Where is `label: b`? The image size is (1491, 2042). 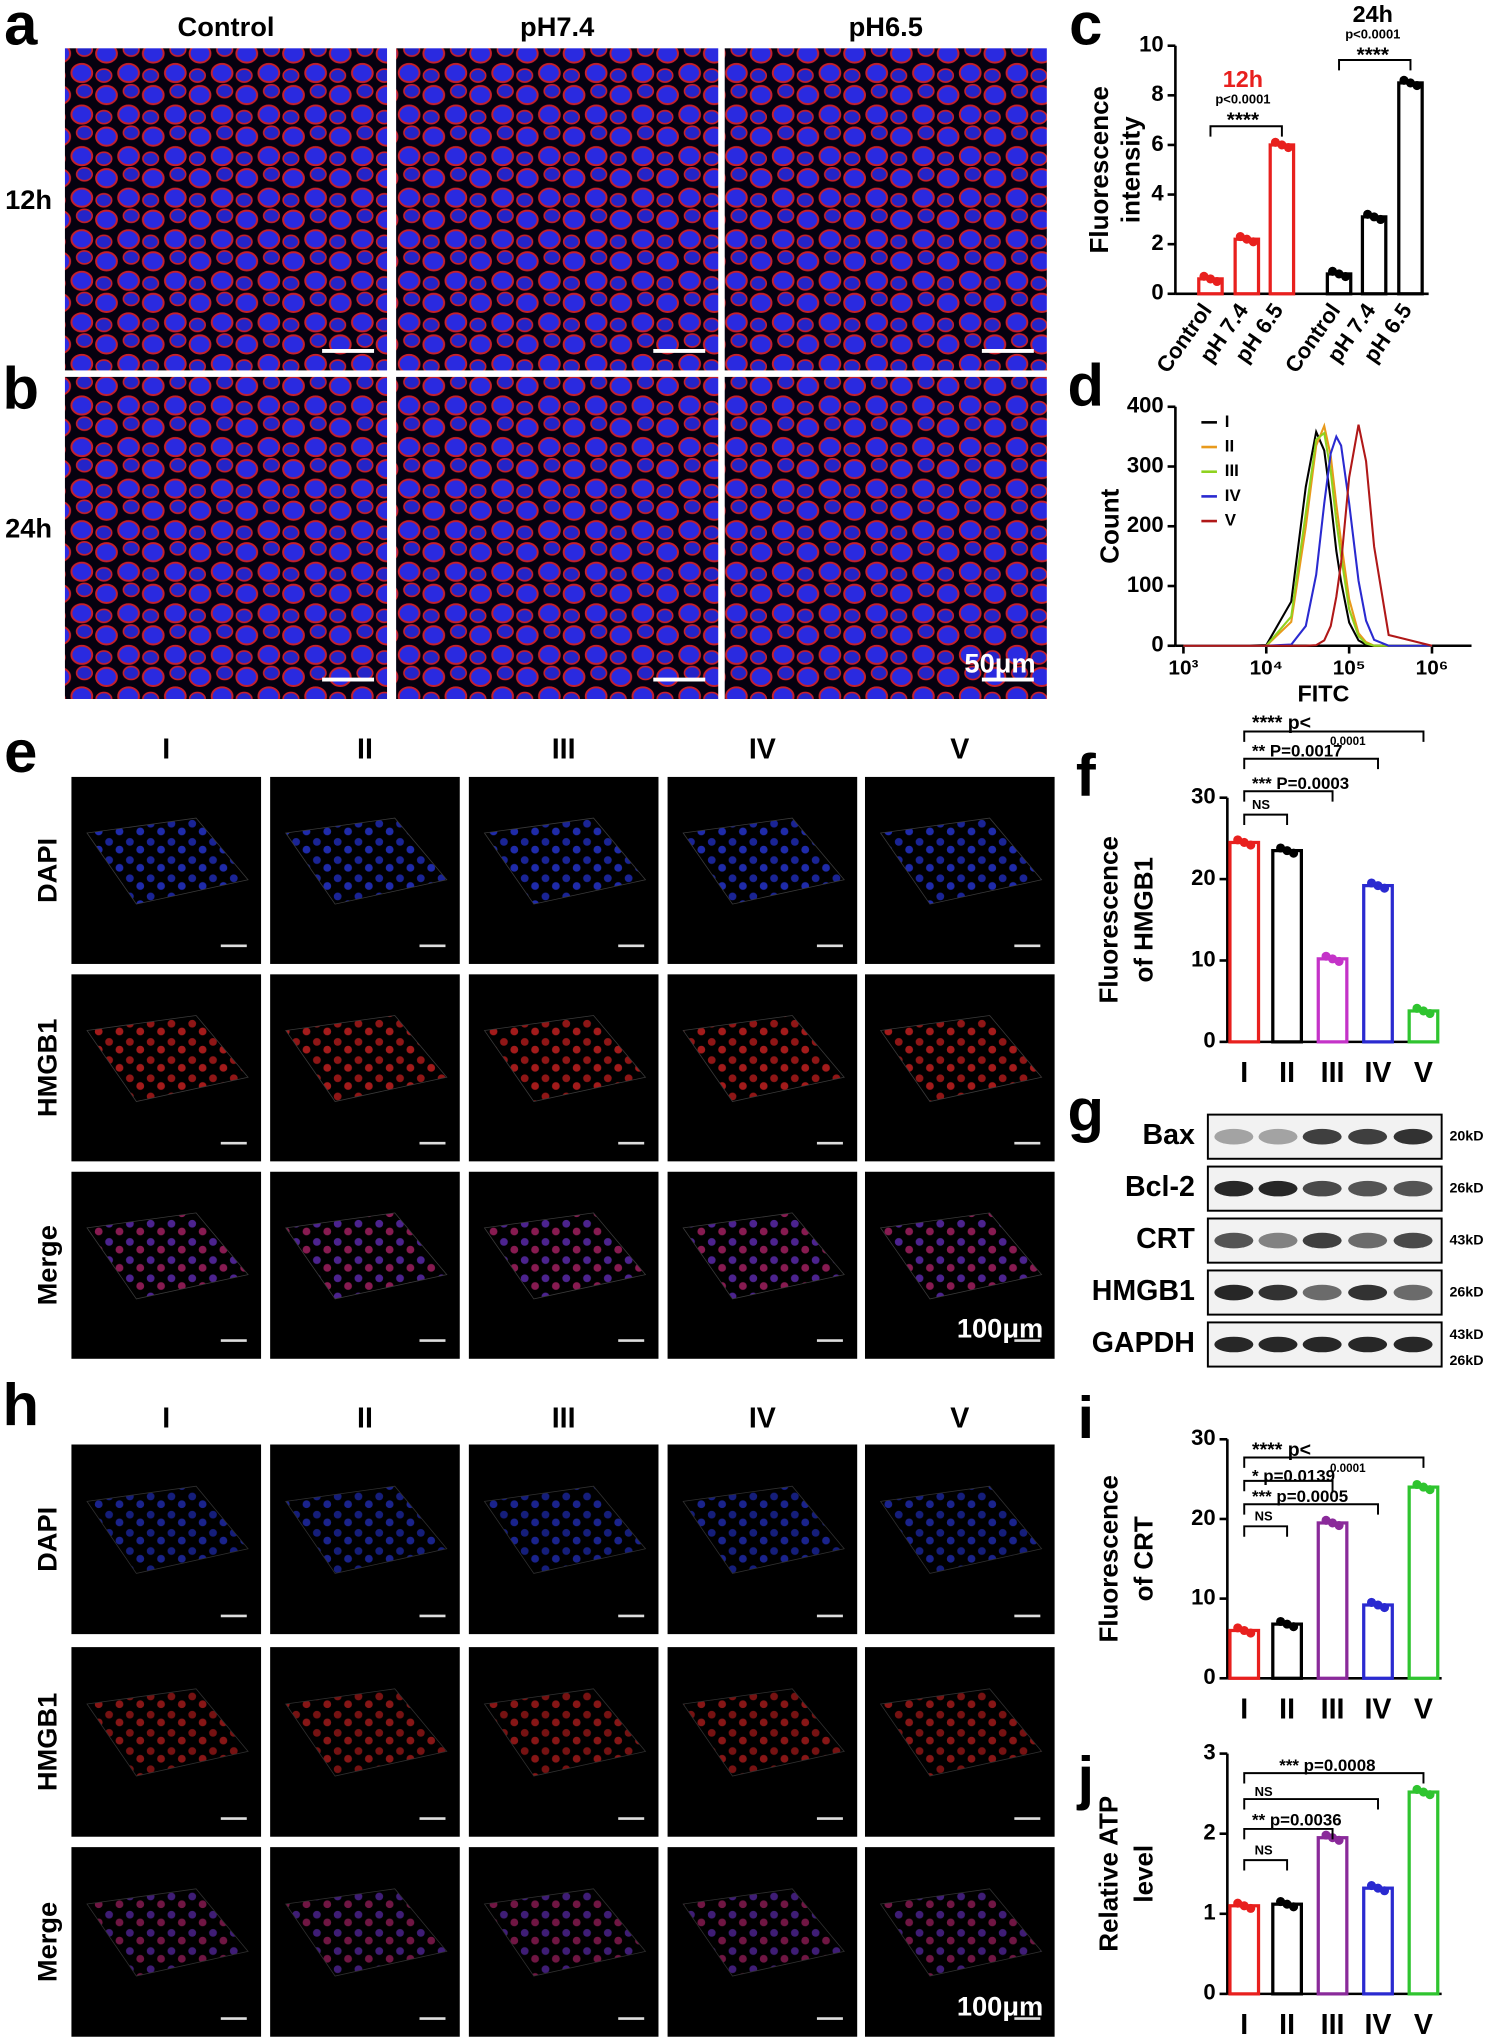 label: b is located at coordinates (21, 387).